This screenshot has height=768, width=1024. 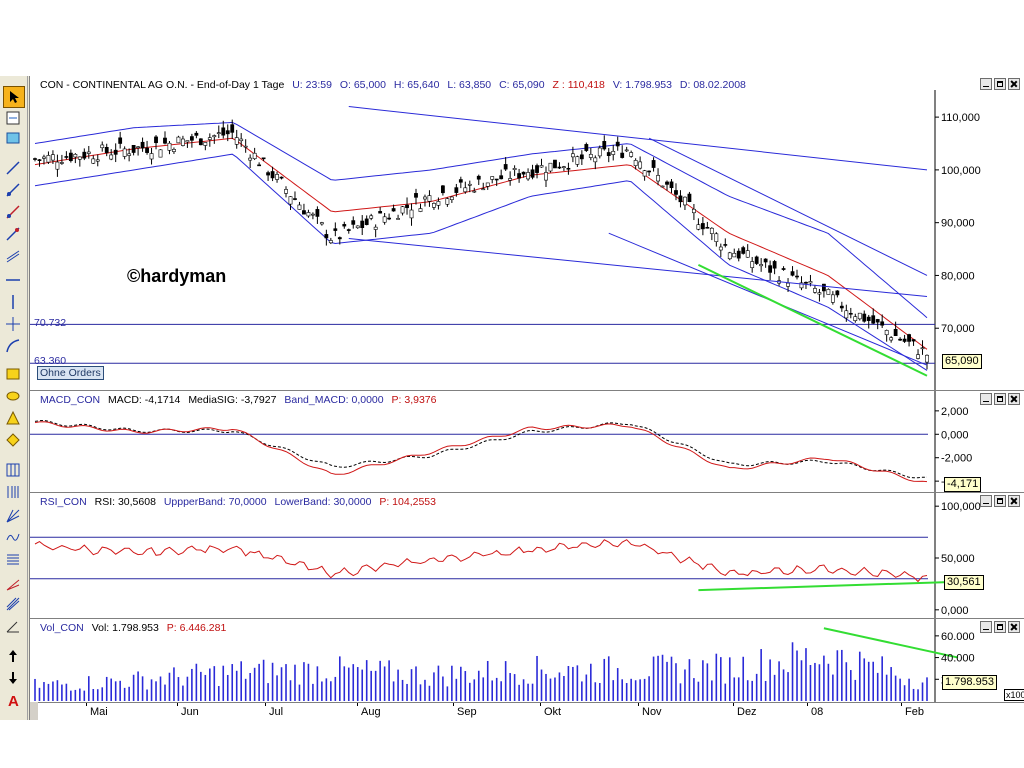 What do you see at coordinates (13, 492) in the screenshot?
I see `fibonacci-time-icon` at bounding box center [13, 492].